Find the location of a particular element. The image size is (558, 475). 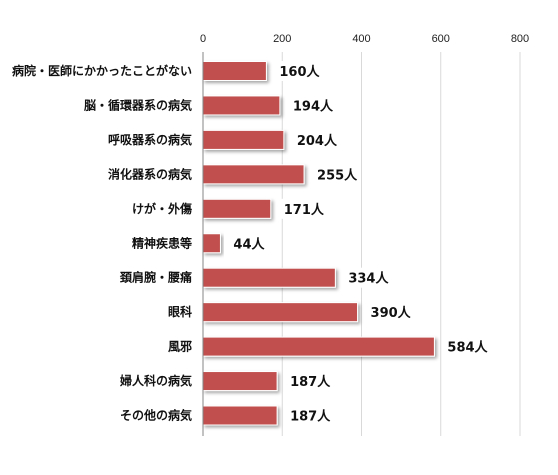

x-tick-label: 800 is located at coordinates (520, 39).